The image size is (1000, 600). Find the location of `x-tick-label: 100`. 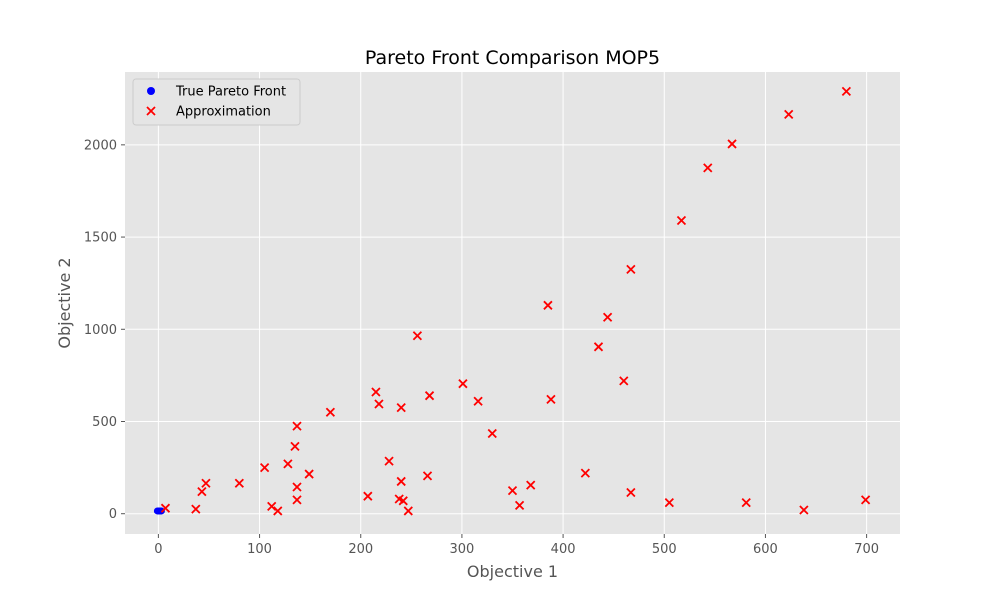

x-tick-label: 100 is located at coordinates (259, 549).